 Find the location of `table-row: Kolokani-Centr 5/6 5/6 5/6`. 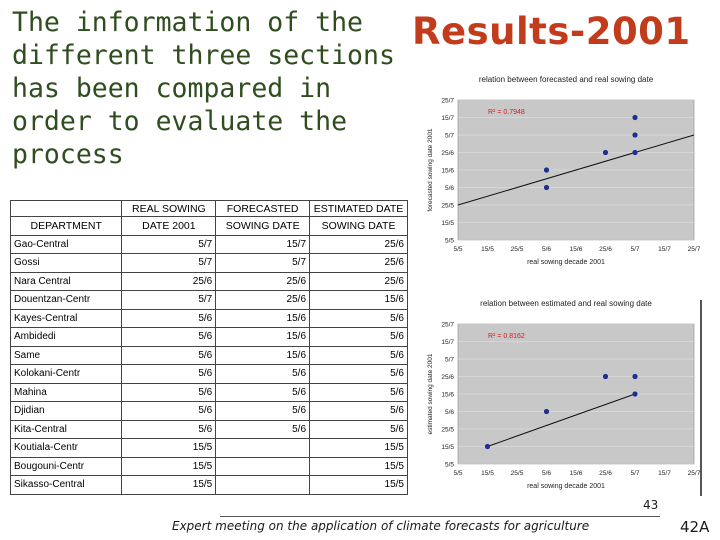

table-row: Kolokani-Centr 5/6 5/6 5/6 is located at coordinates (208, 374).